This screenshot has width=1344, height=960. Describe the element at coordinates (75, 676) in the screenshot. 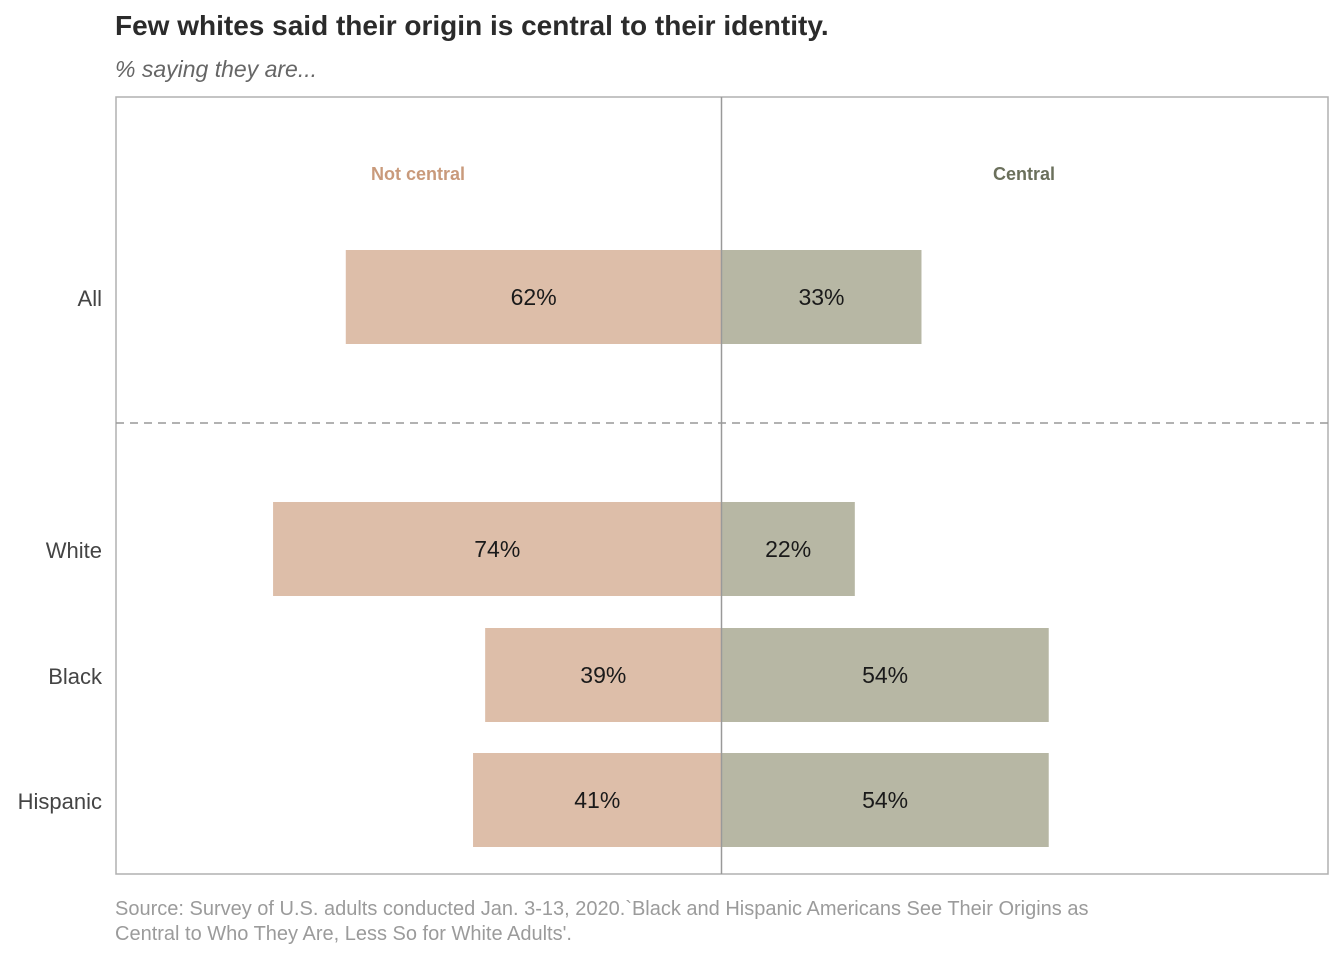

I see `category-label-black: Black` at that location.